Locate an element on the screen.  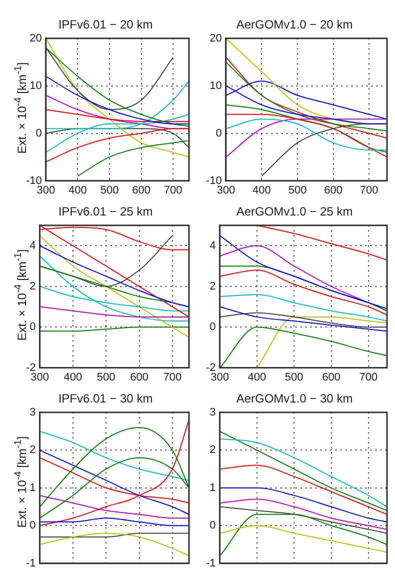
chart-title: IPFv6.01 − 30 km is located at coordinates (105, 399).